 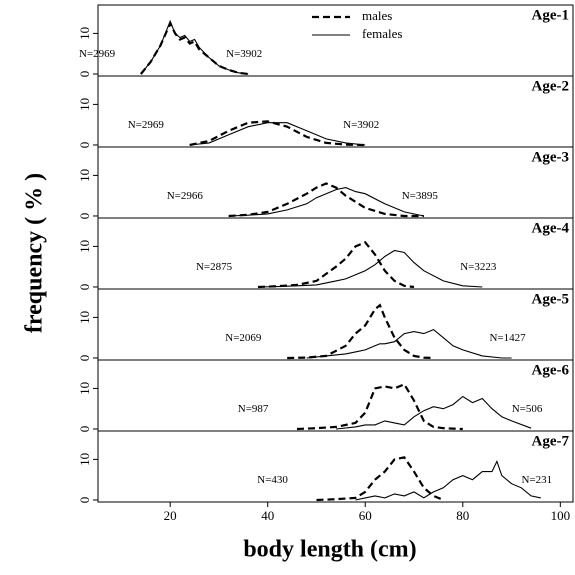 I want to click on panel-title: Age-1, so click(x=551, y=15).